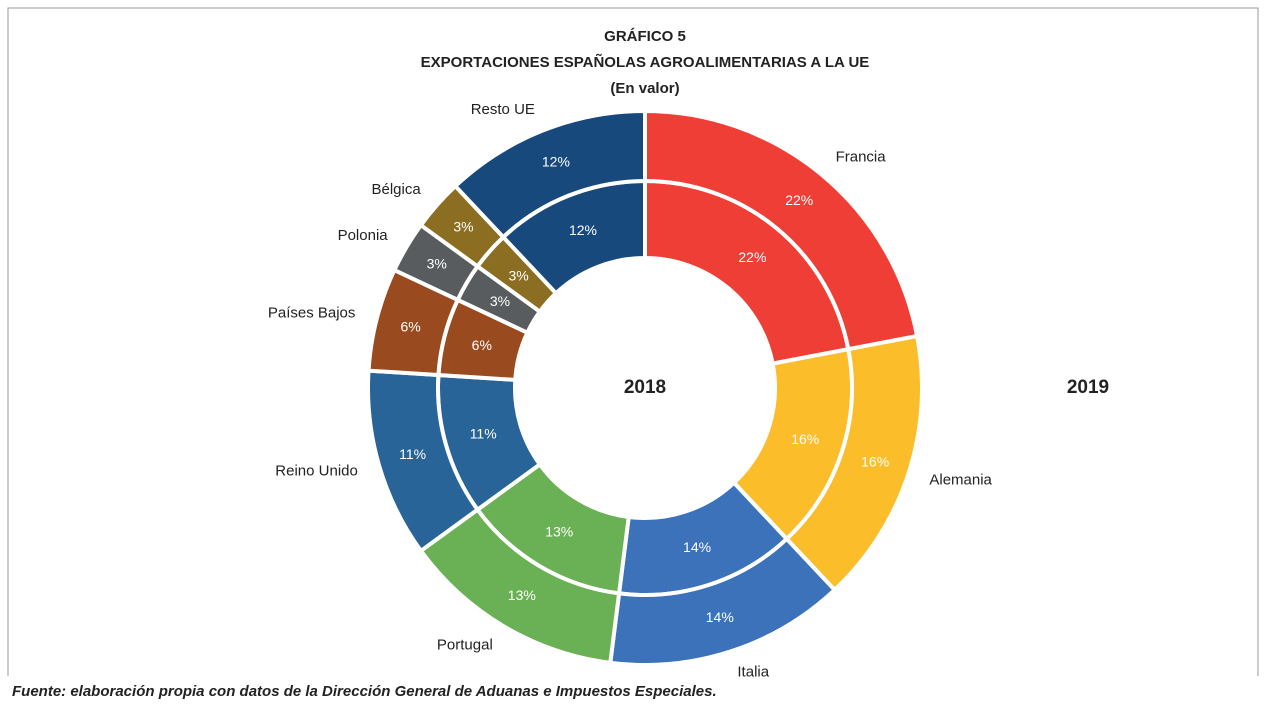 Image resolution: width=1266 pixels, height=706 pixels. I want to click on category-label: Resto UE, so click(503, 109).